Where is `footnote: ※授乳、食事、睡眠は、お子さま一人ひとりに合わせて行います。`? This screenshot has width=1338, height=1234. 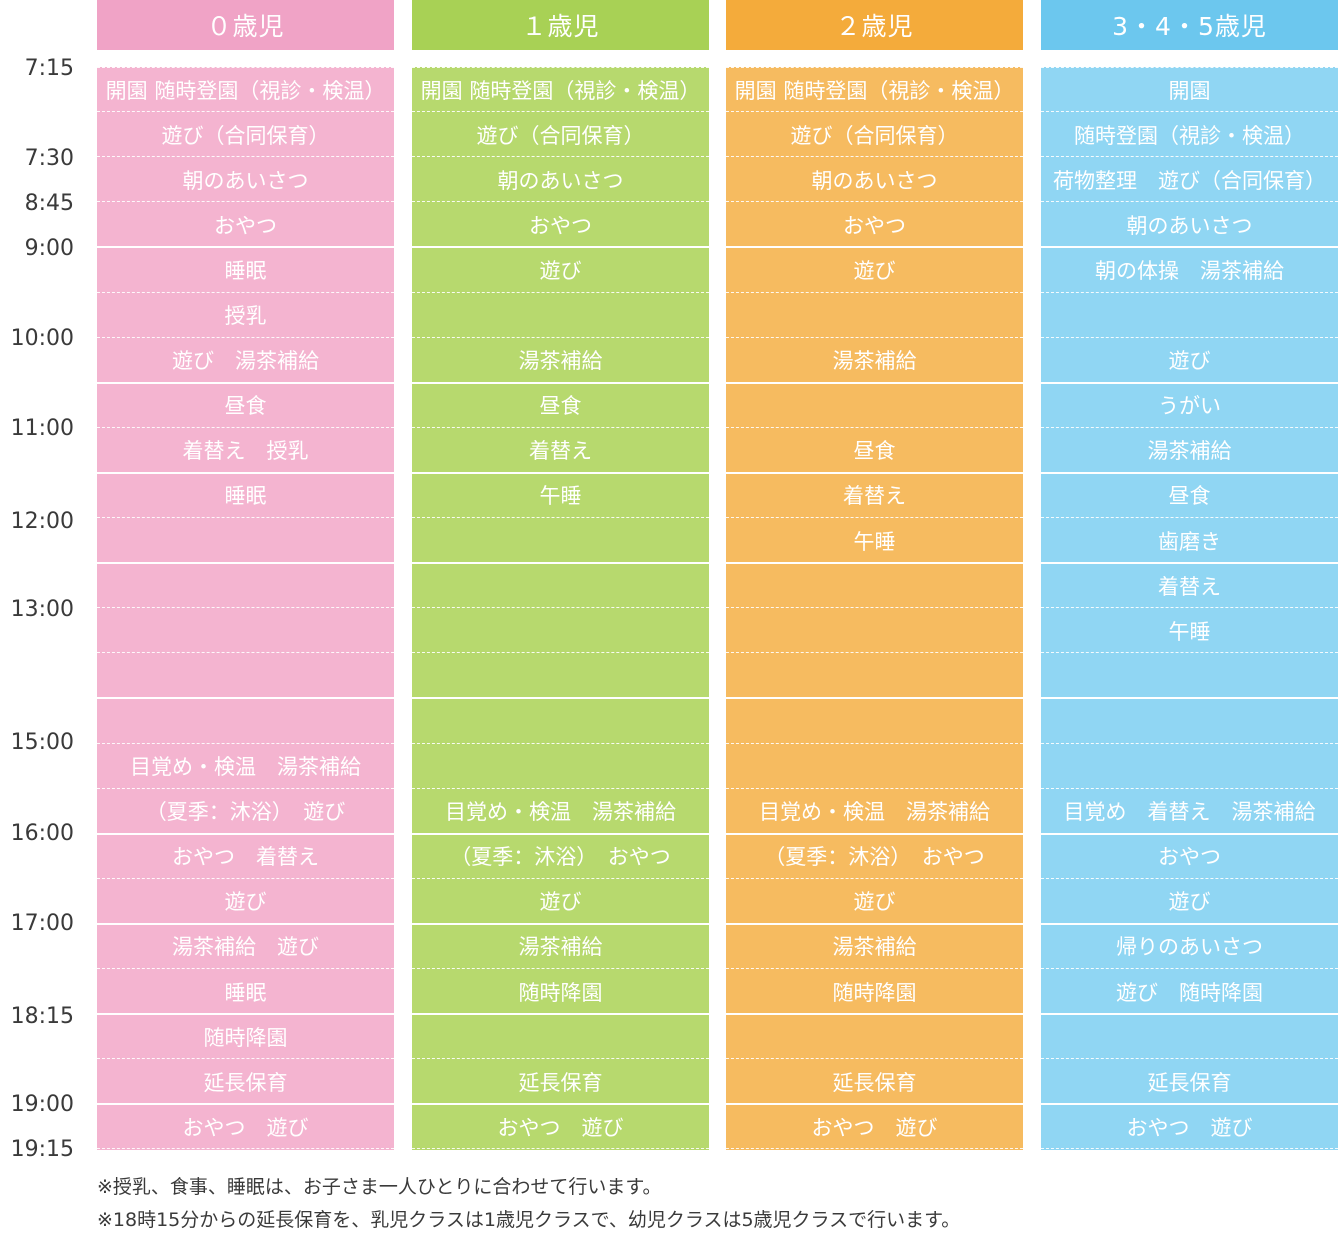 footnote: ※授乳、食事、睡眠は、お子さま一人ひとりに合わせて行います。 is located at coordinates (379, 1187).